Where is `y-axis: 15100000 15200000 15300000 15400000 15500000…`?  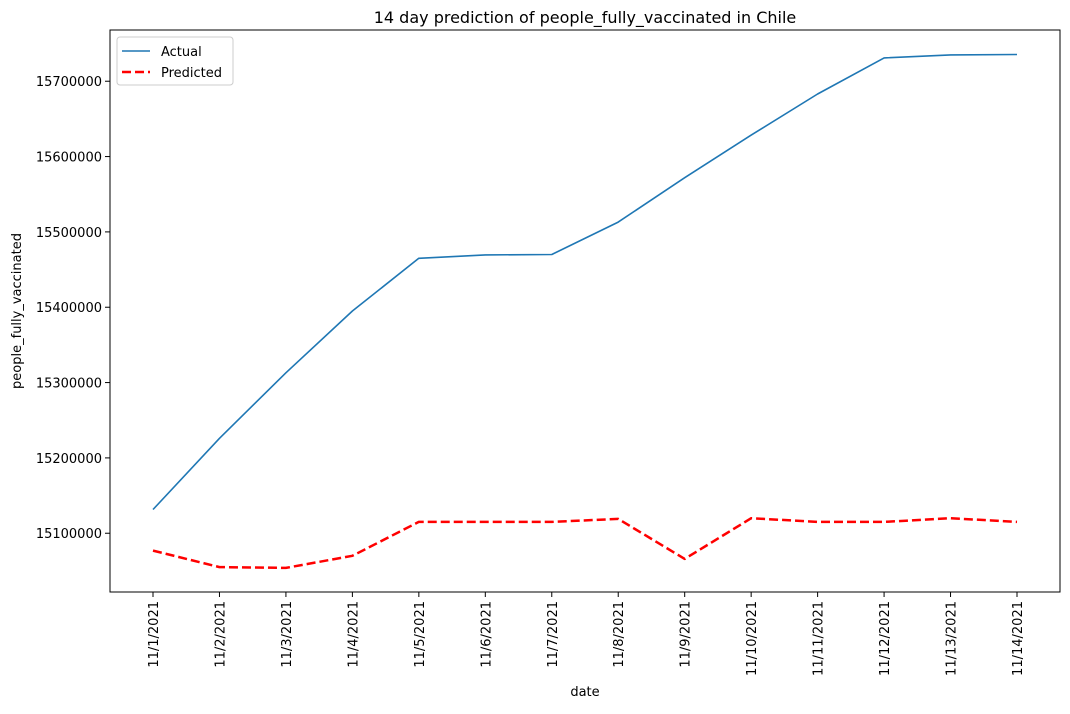 y-axis: 15100000 15200000 15300000 15400000 15500000… is located at coordinates (73, 308).